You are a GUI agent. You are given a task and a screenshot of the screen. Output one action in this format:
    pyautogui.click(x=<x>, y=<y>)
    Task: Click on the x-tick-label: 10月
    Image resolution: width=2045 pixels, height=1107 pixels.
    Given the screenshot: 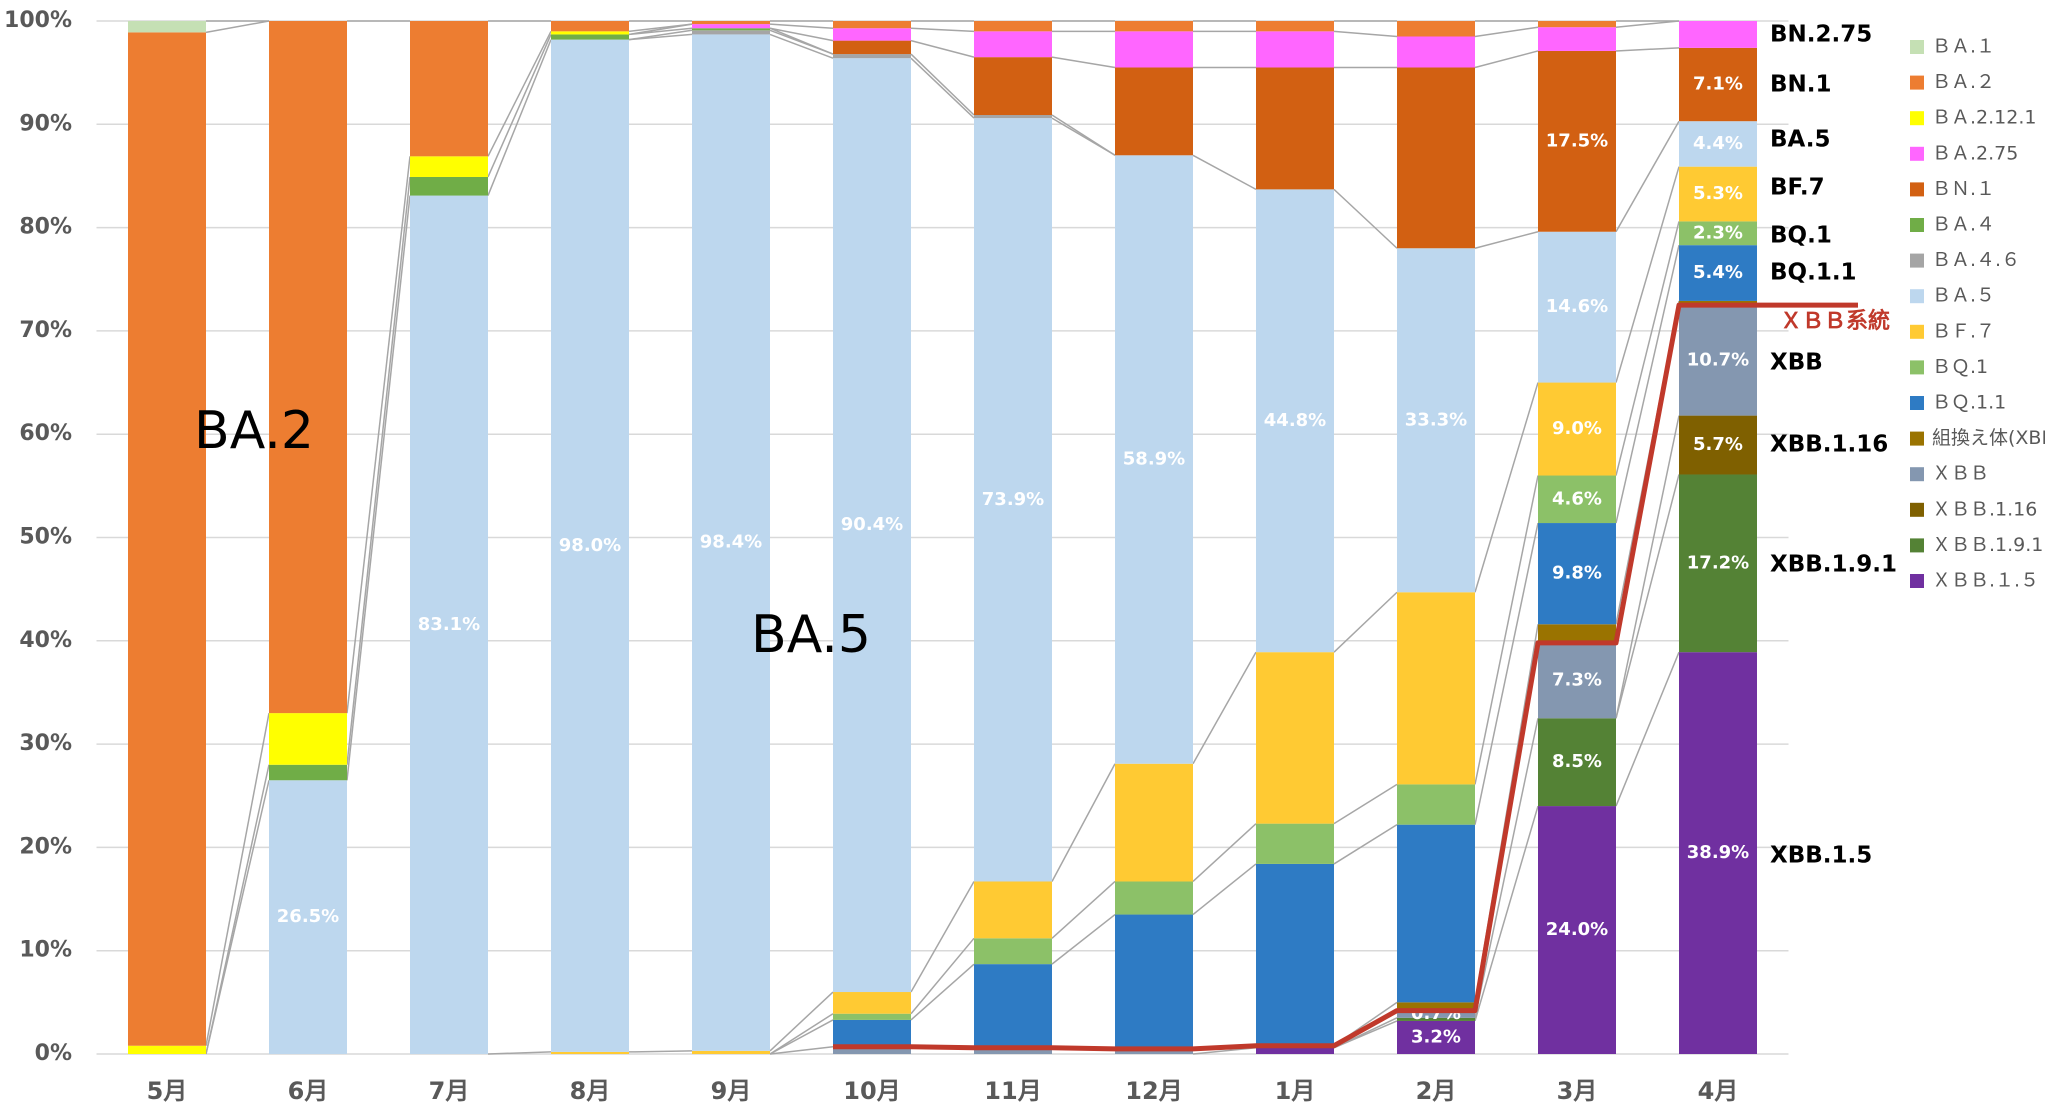 What is the action you would take?
    pyautogui.click(x=871, y=1091)
    